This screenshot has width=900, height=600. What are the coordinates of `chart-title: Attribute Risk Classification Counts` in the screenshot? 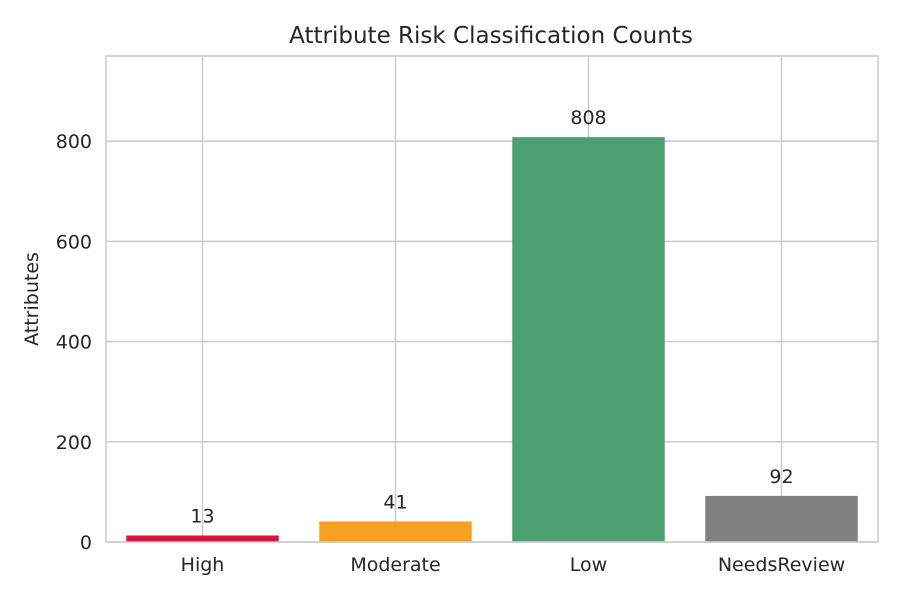 It's located at (491, 36).